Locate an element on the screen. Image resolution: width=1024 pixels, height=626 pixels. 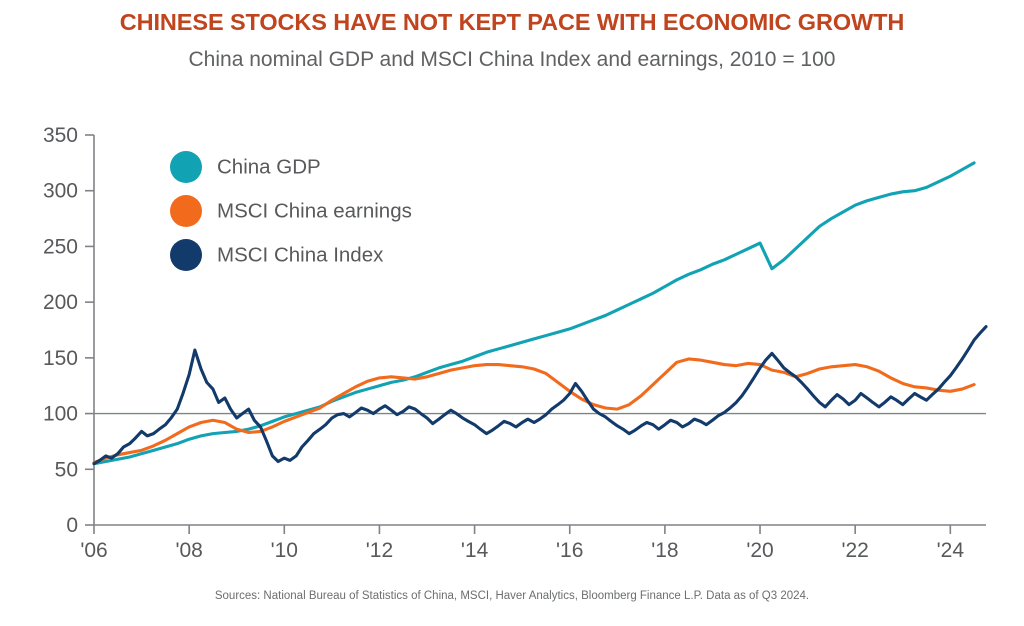
y-tick-label: 100 is located at coordinates (60, 414).